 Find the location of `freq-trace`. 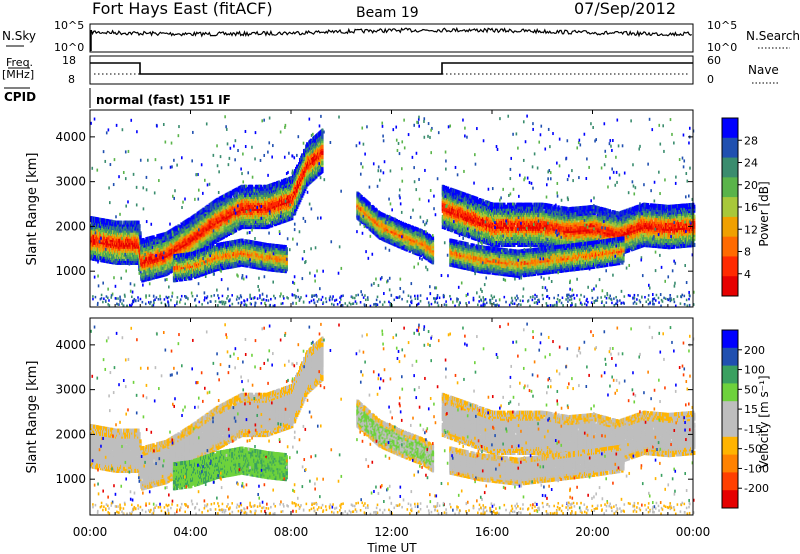

freq-trace is located at coordinates (391, 68).